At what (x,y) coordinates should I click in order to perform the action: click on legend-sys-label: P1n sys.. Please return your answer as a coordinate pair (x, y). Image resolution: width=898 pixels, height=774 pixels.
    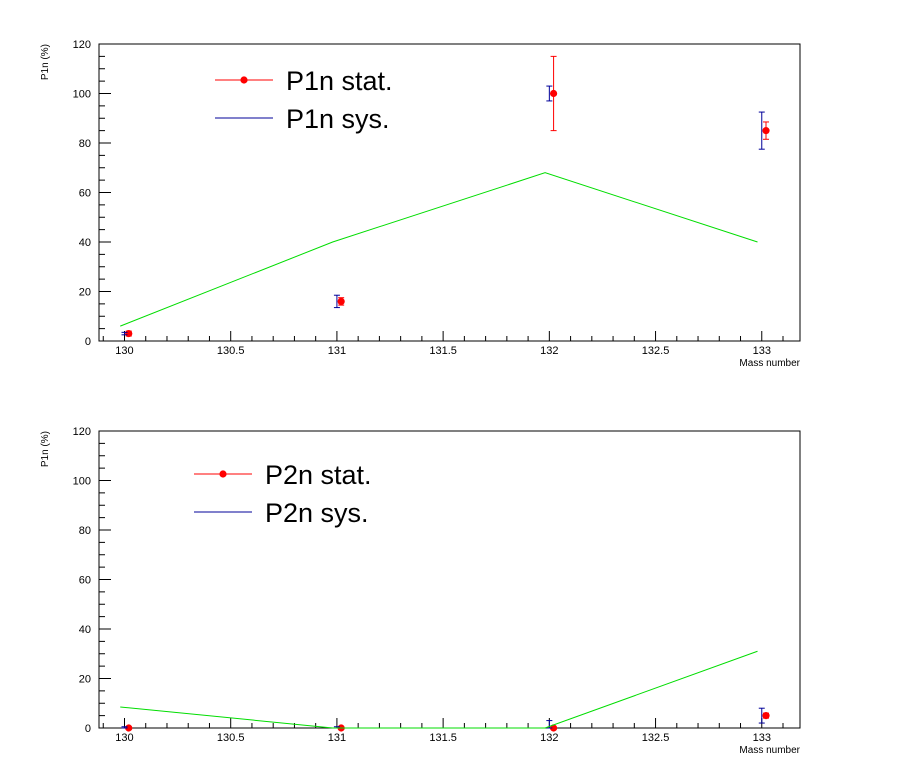
    Looking at the image, I should click on (338, 119).